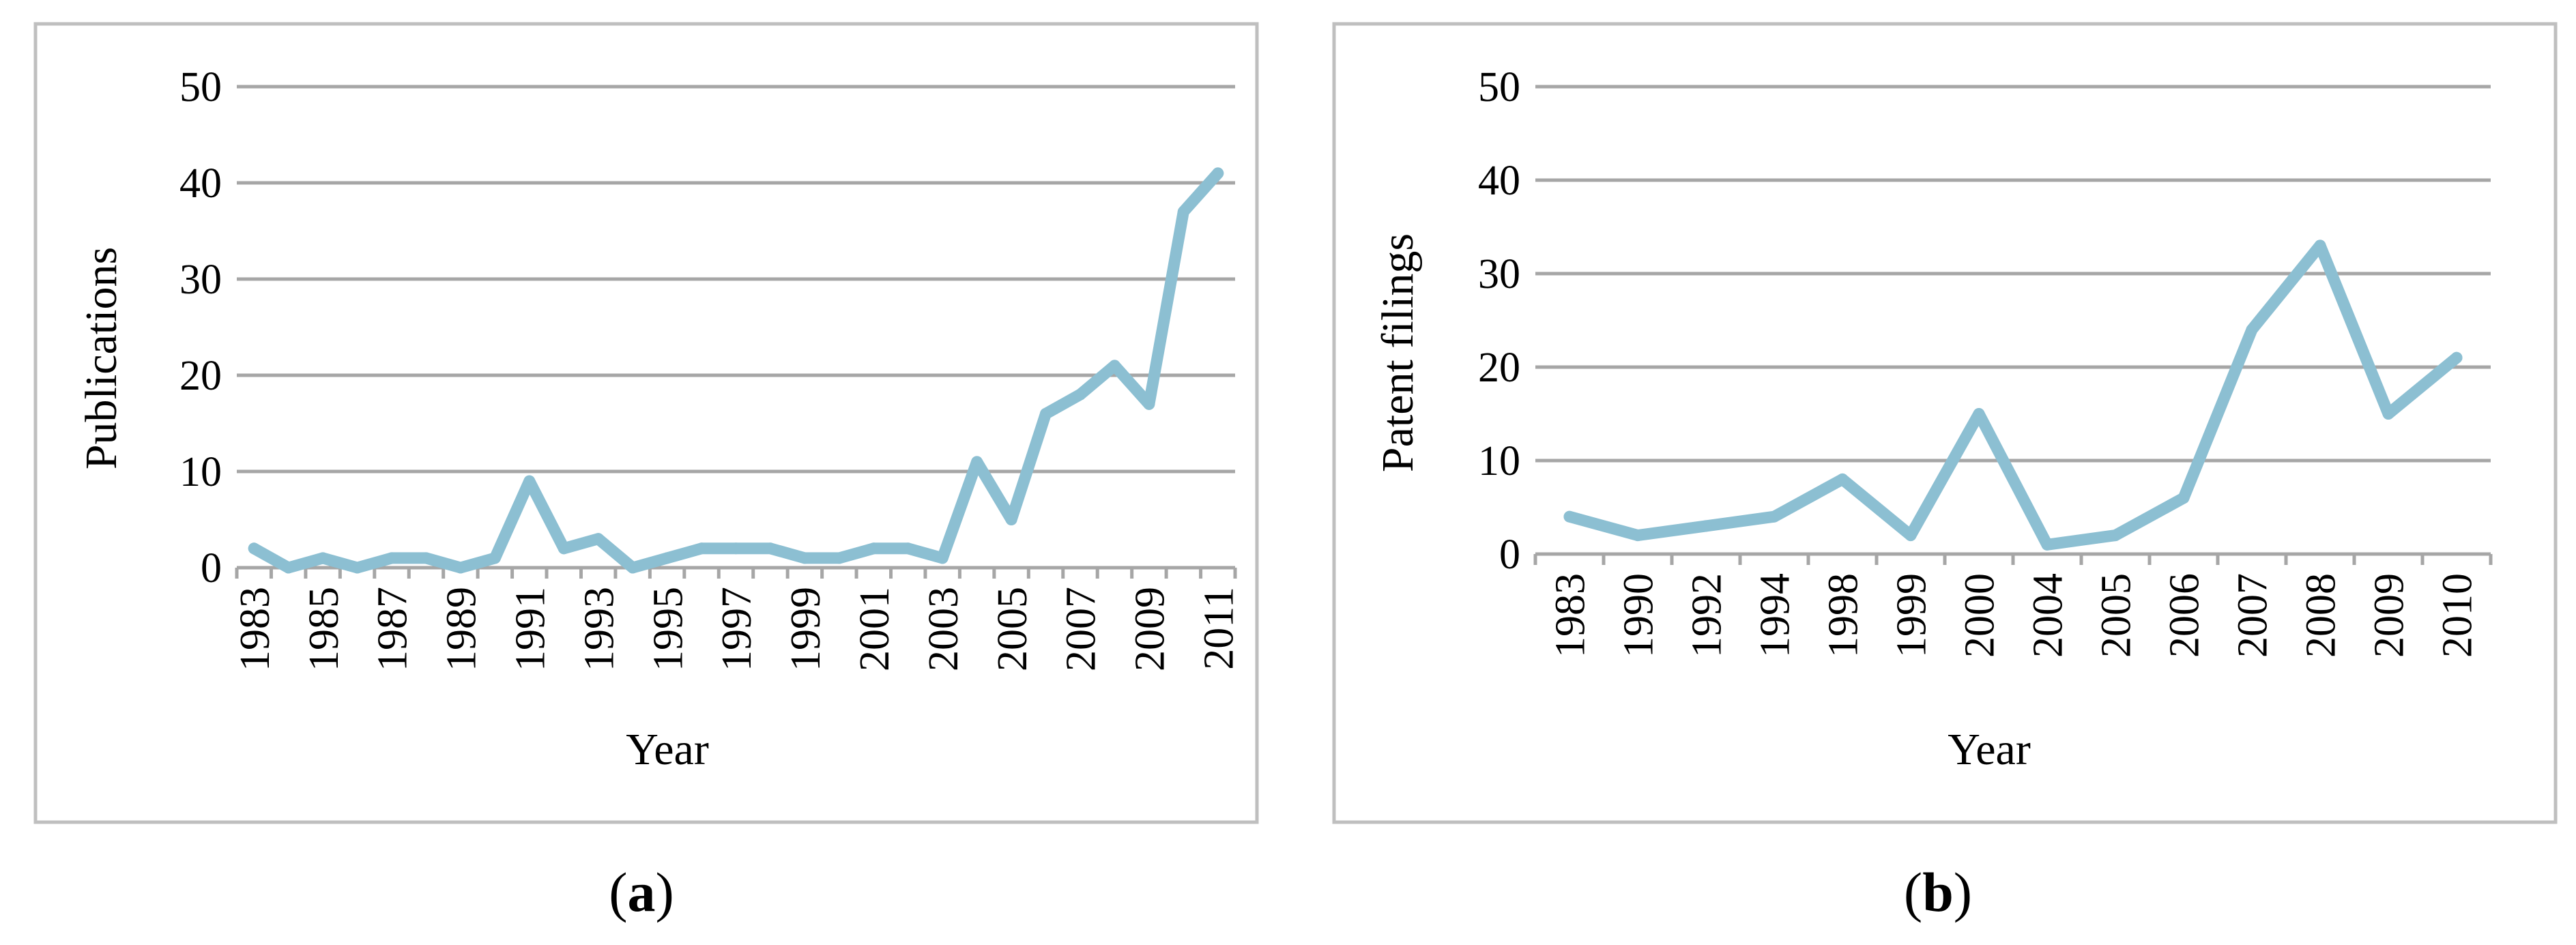 The height and width of the screenshot is (945, 2576). What do you see at coordinates (1963, 892) in the screenshot?
I see `caption-close-b: )` at bounding box center [1963, 892].